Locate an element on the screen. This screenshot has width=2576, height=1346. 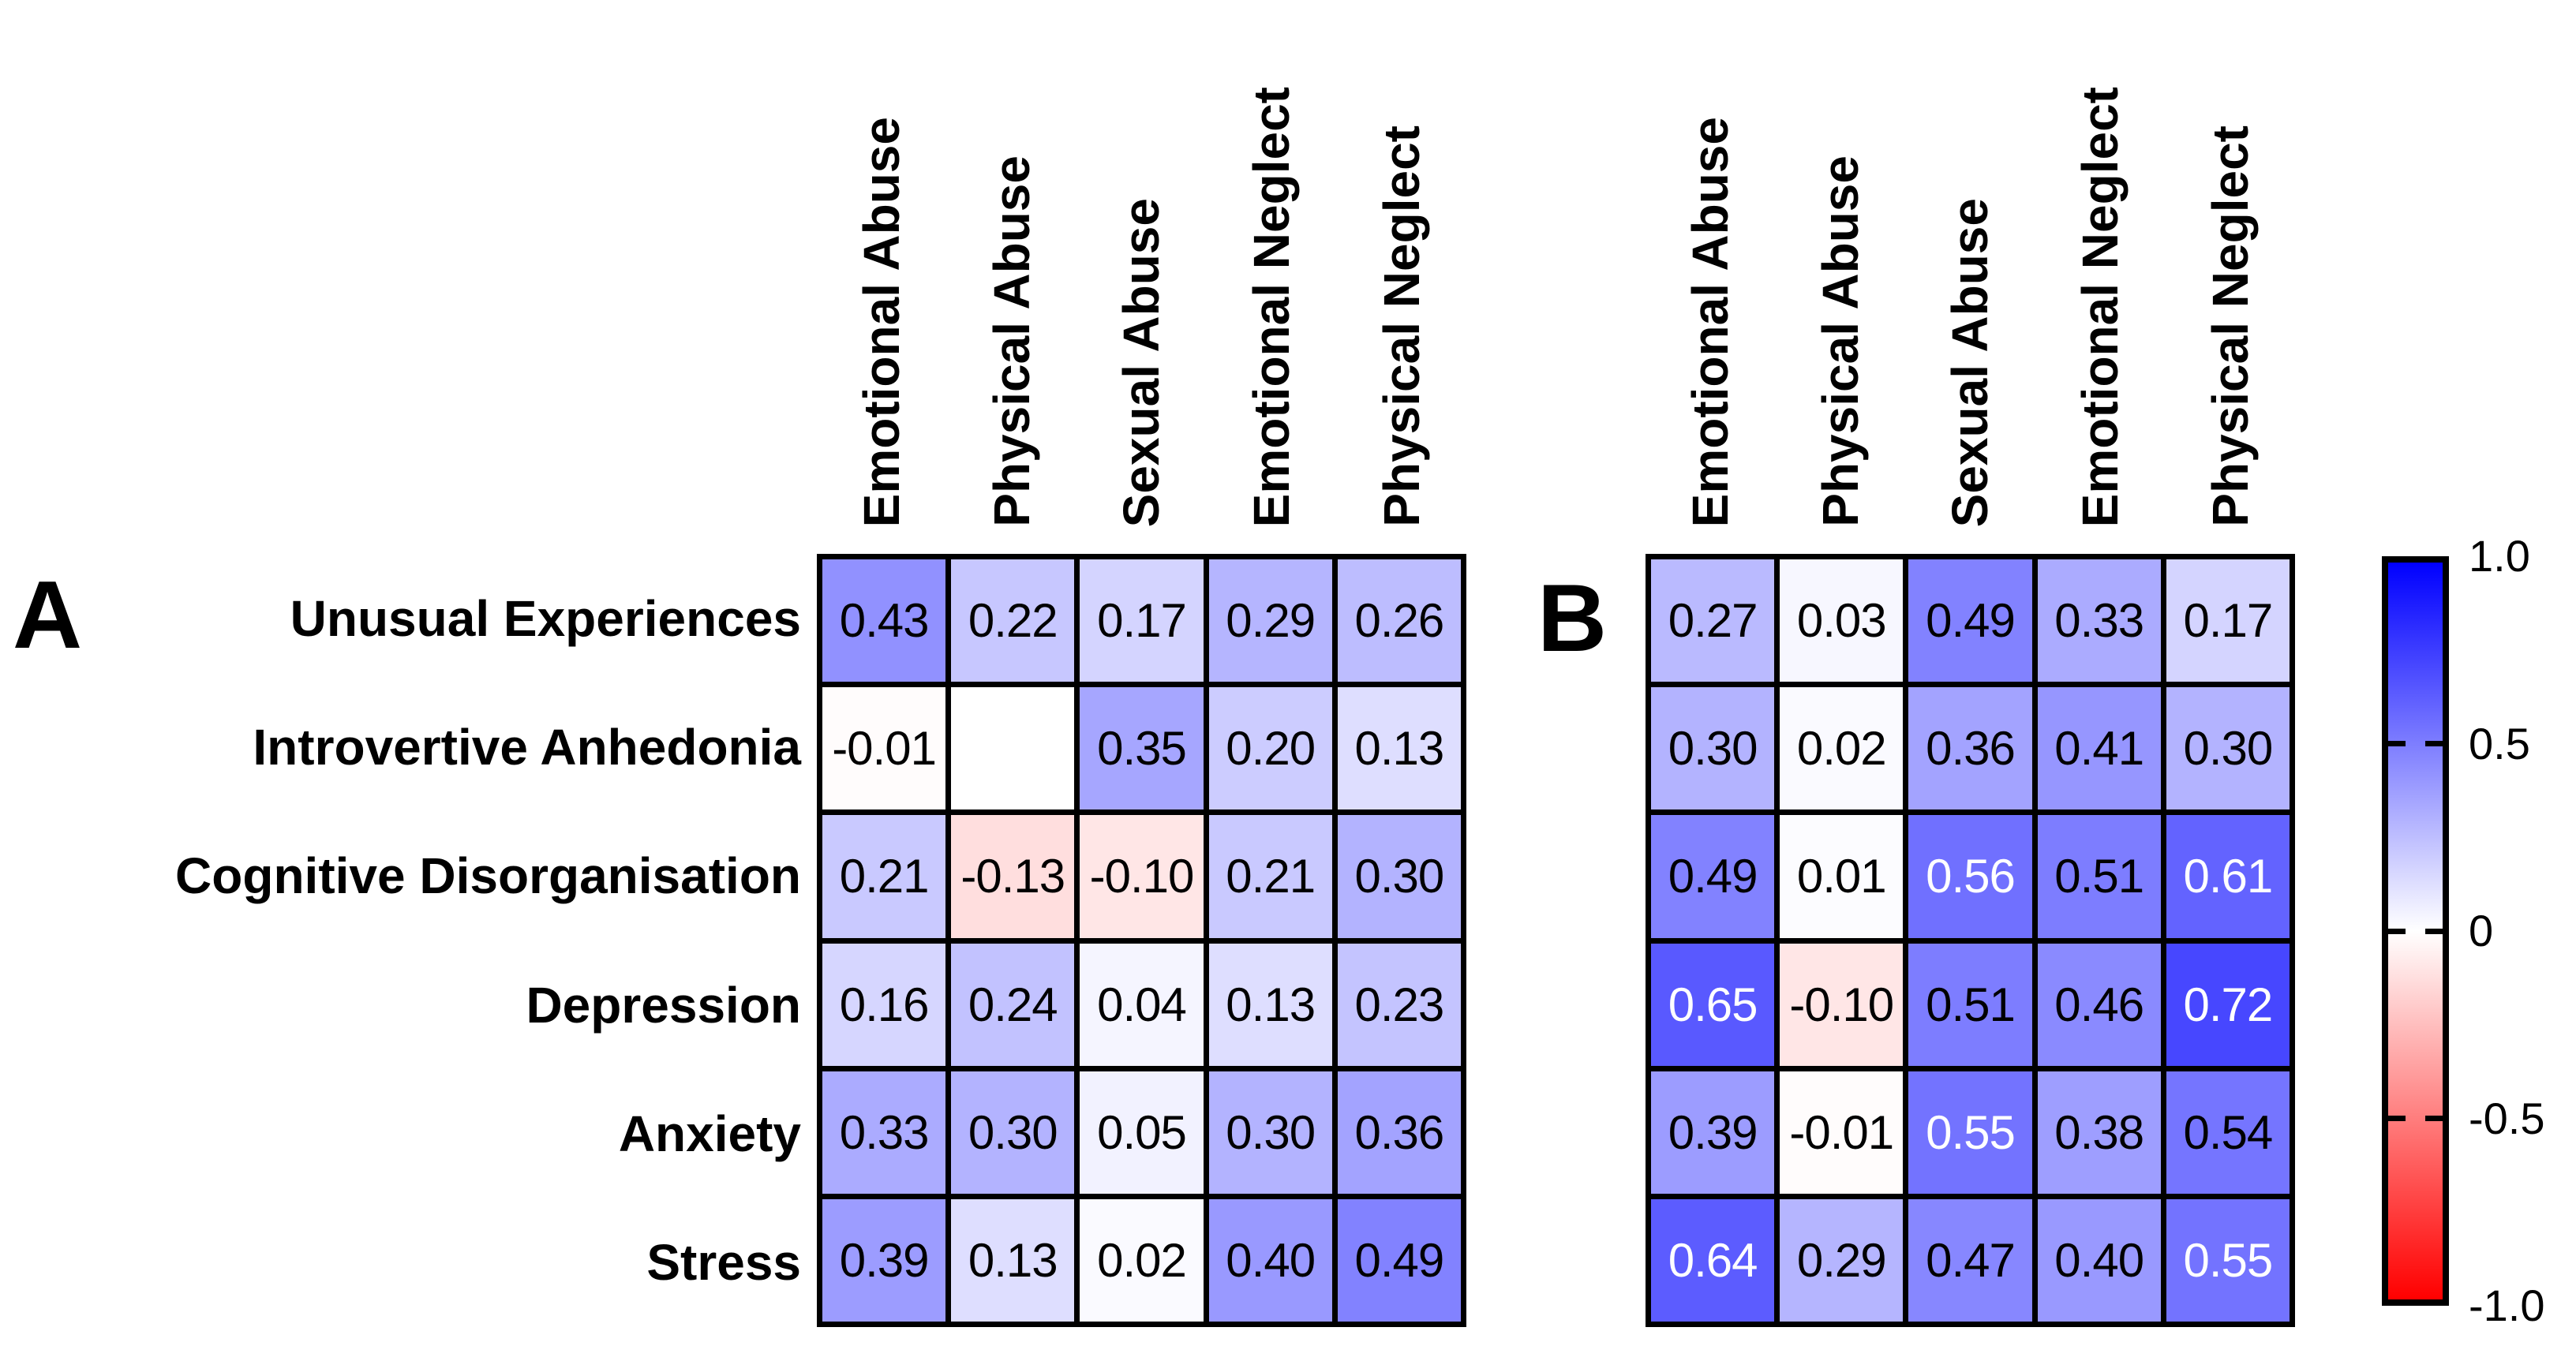
heatmap-cell: 0.23 is located at coordinates (1399, 1004).